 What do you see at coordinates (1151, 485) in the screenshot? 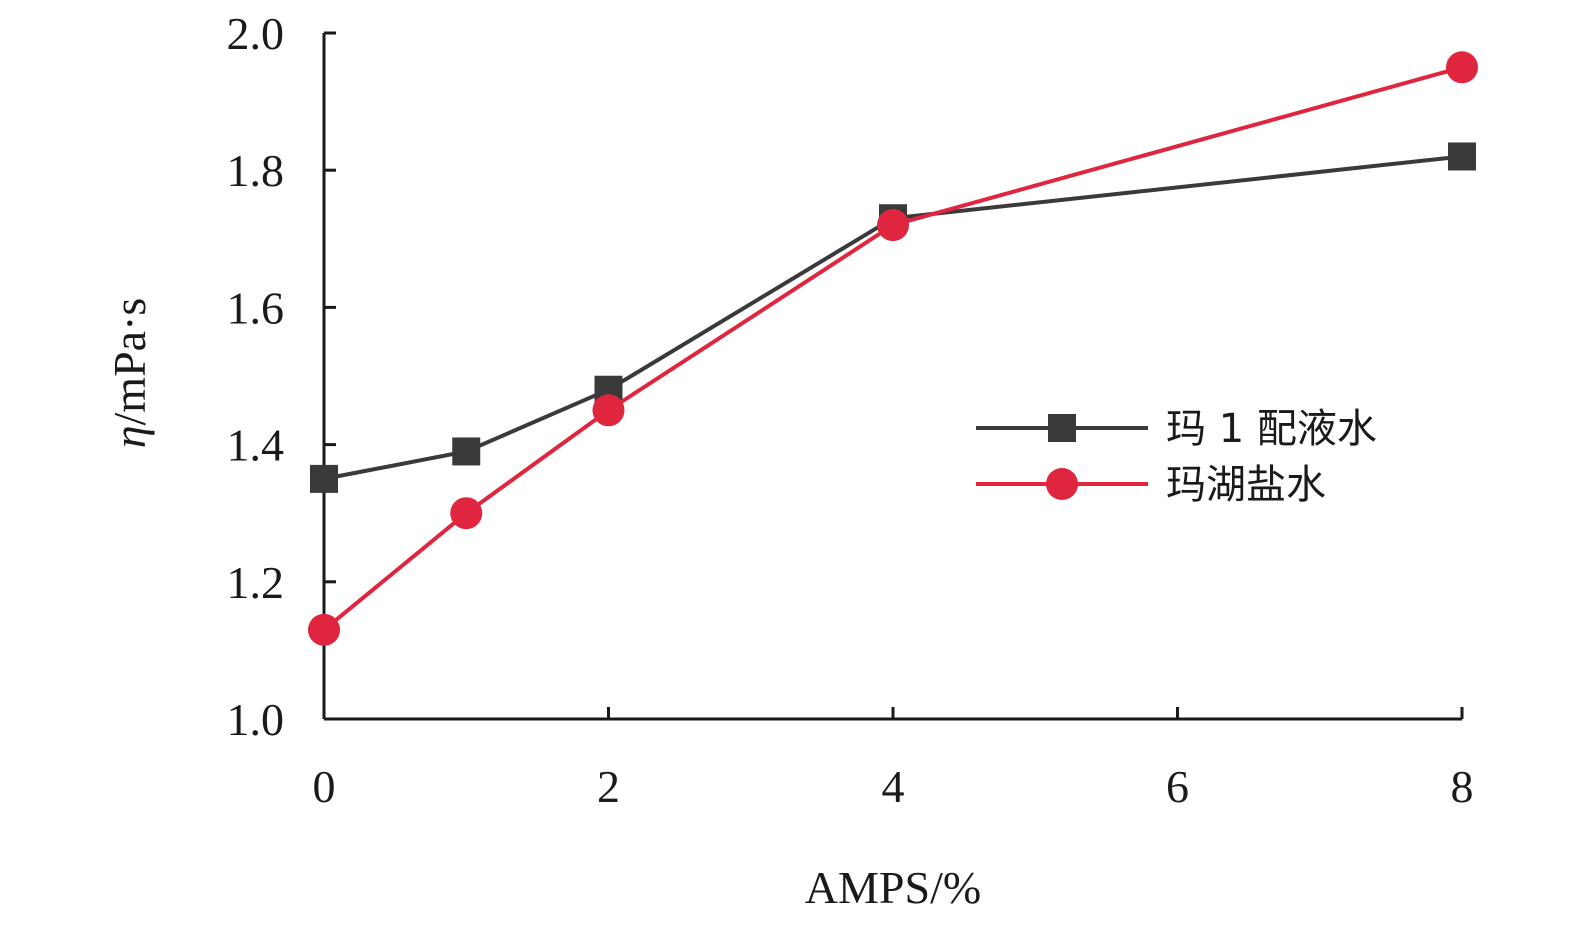
I see `legend-item: 玛湖盐水` at bounding box center [1151, 485].